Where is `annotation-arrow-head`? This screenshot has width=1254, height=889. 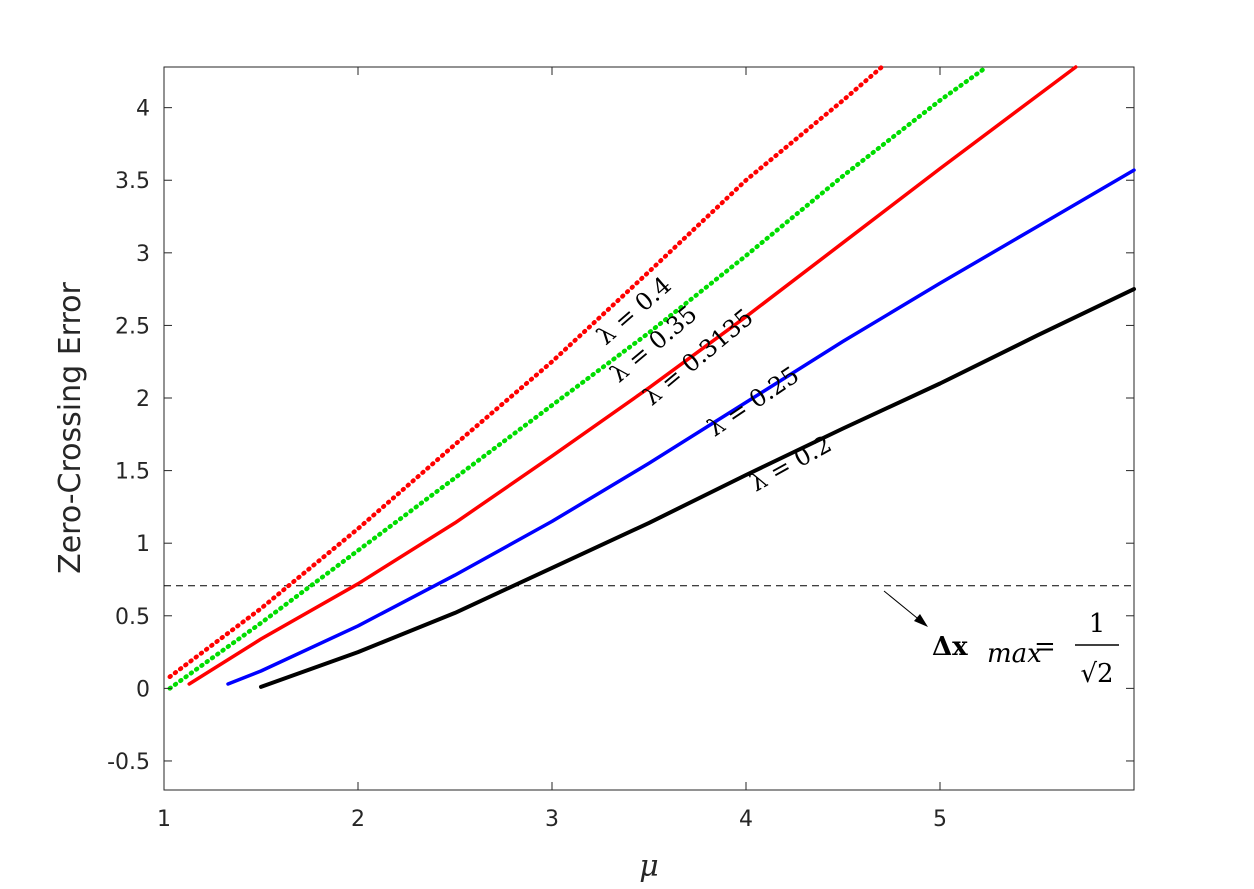 annotation-arrow-head is located at coordinates (921, 620).